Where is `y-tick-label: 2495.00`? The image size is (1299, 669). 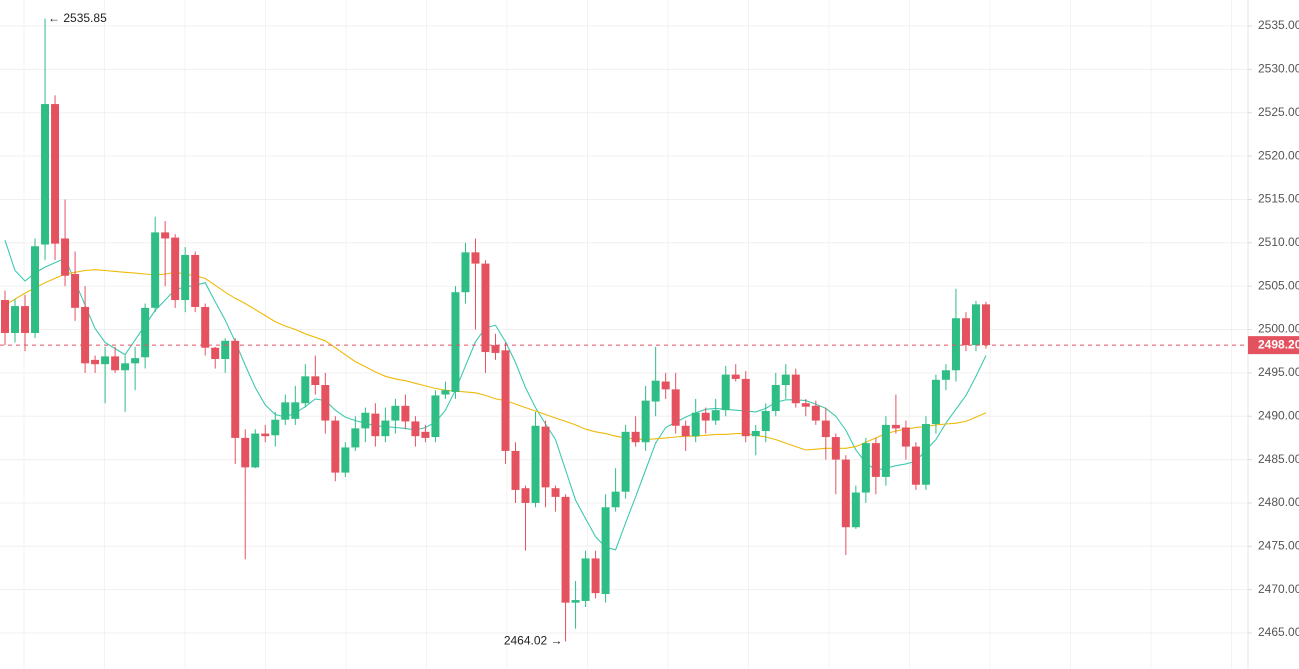
y-tick-label: 2495.00 is located at coordinates (1278, 372).